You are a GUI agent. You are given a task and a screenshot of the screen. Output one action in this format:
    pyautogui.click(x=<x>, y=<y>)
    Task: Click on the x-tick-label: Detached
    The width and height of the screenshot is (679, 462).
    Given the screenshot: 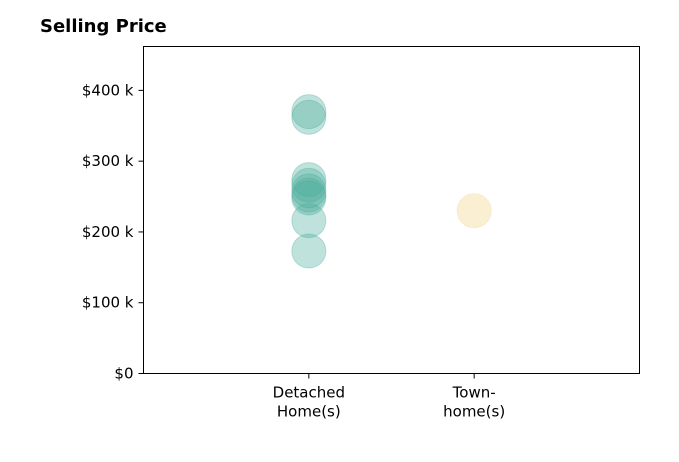 What is the action you would take?
    pyautogui.click(x=309, y=393)
    